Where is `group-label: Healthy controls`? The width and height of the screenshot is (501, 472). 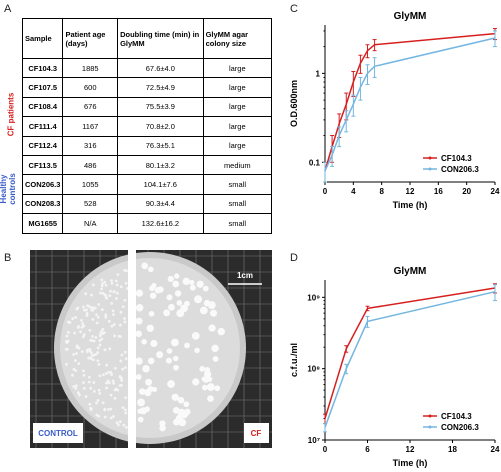 group-label: Healthy controls is located at coordinates (8, 189).